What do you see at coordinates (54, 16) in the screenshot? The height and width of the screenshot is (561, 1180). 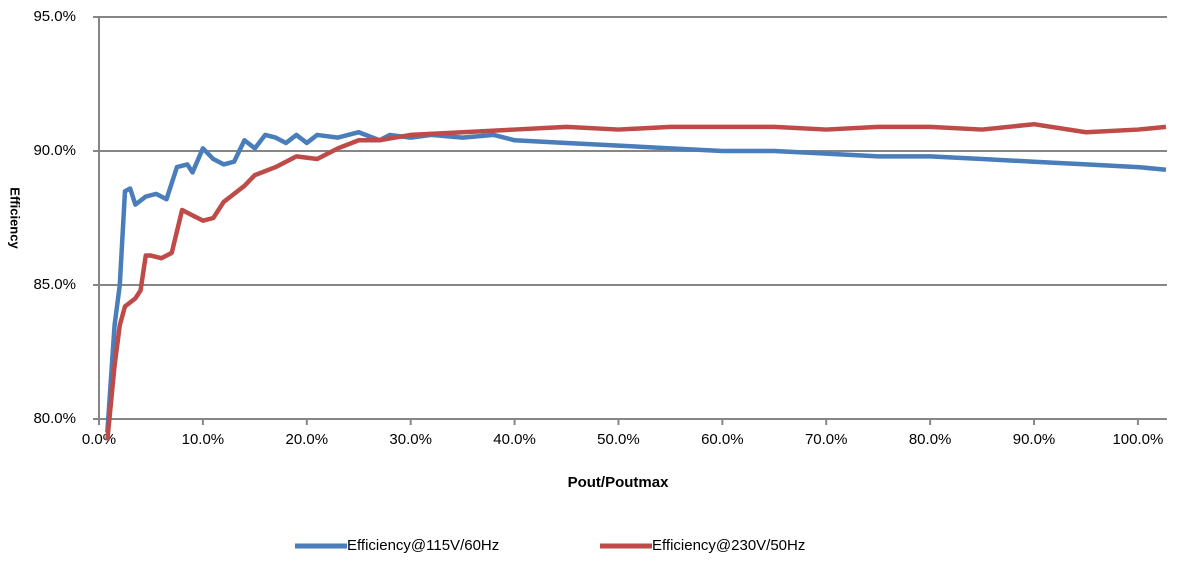 I see `y-tick-label: 95.0%` at bounding box center [54, 16].